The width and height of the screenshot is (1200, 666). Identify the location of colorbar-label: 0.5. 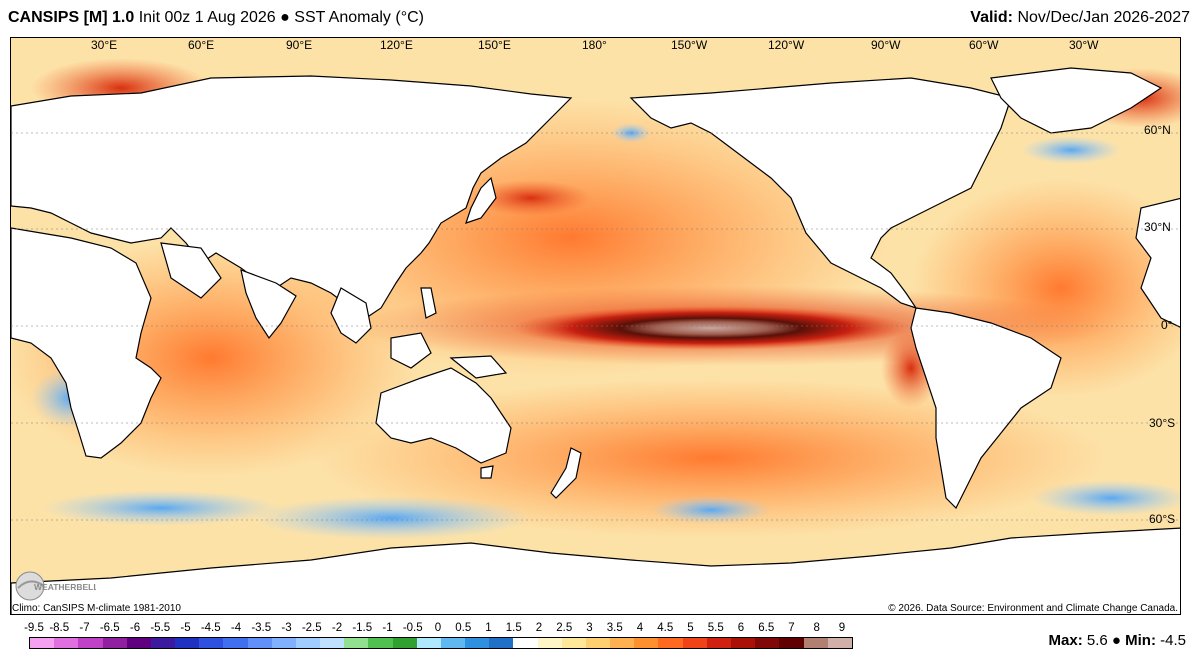
(463, 628).